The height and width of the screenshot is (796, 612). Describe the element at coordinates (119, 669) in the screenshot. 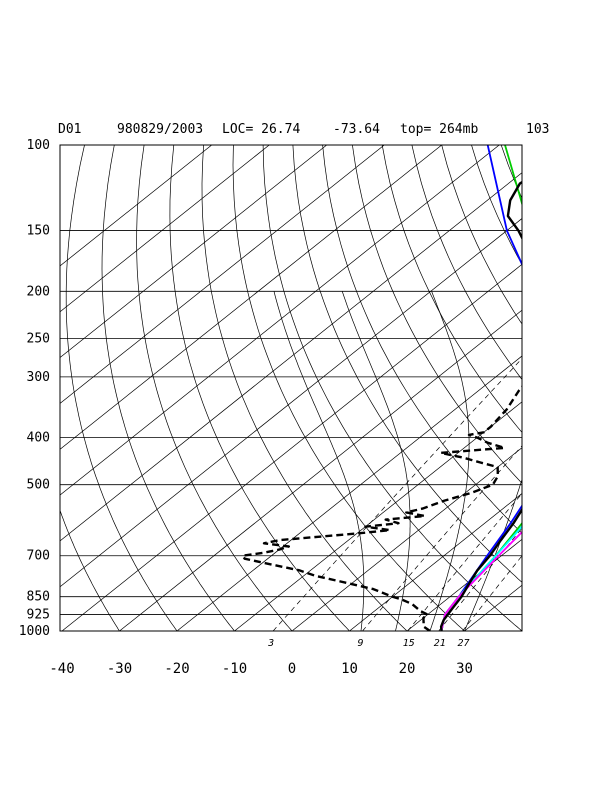

I see `x-tick-label: -30` at that location.